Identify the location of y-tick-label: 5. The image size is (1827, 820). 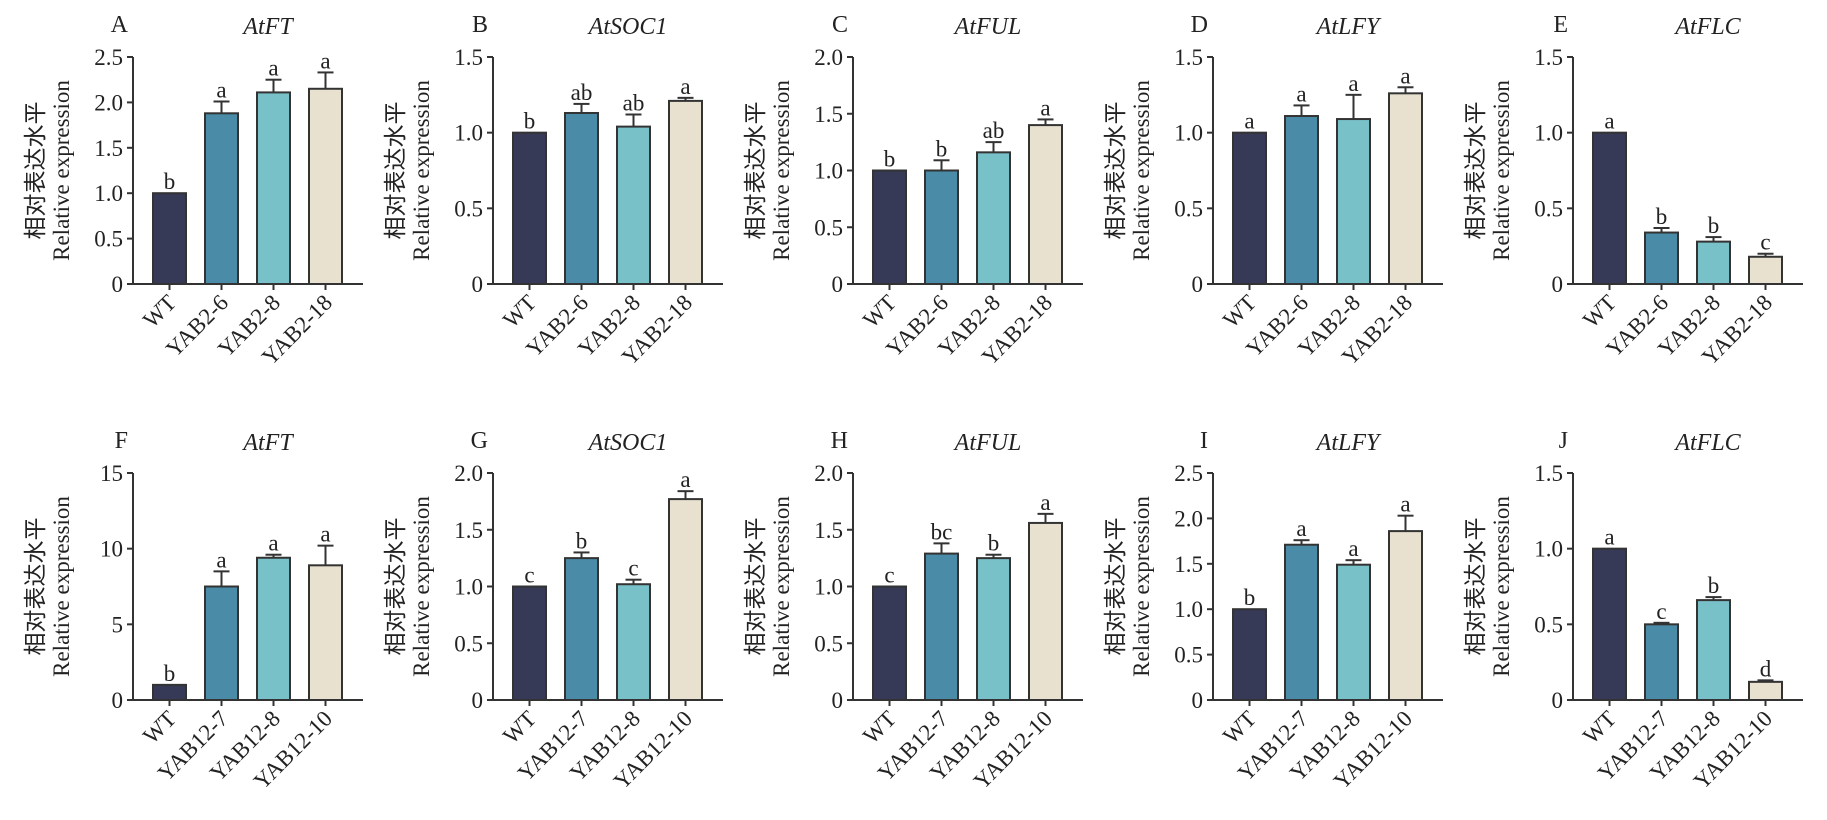
(118, 624).